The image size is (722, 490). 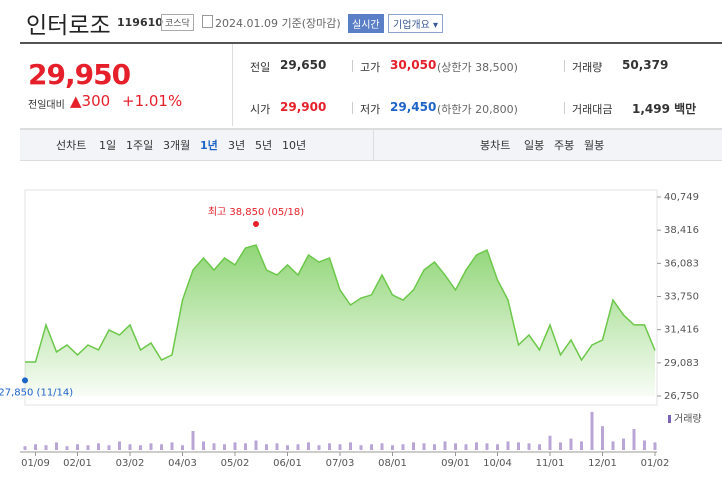 I want to click on volume-label: 거래량, so click(x=688, y=419).